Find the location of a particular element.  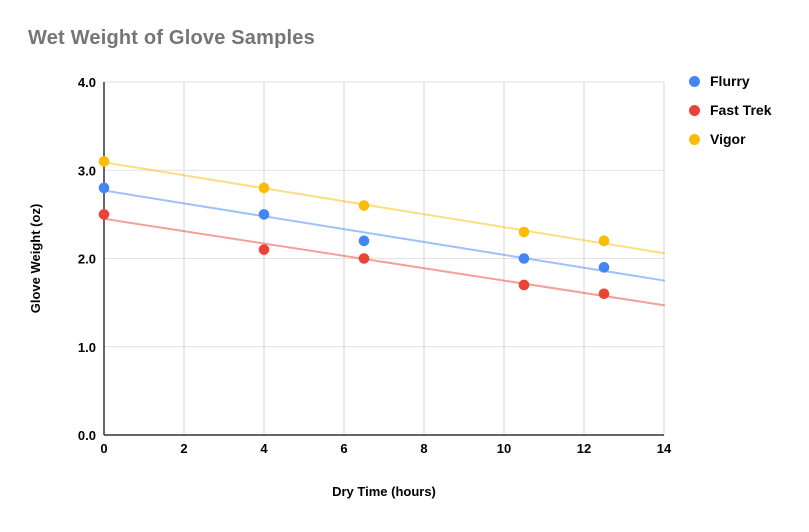

x-tick-label: 6 is located at coordinates (343, 448).